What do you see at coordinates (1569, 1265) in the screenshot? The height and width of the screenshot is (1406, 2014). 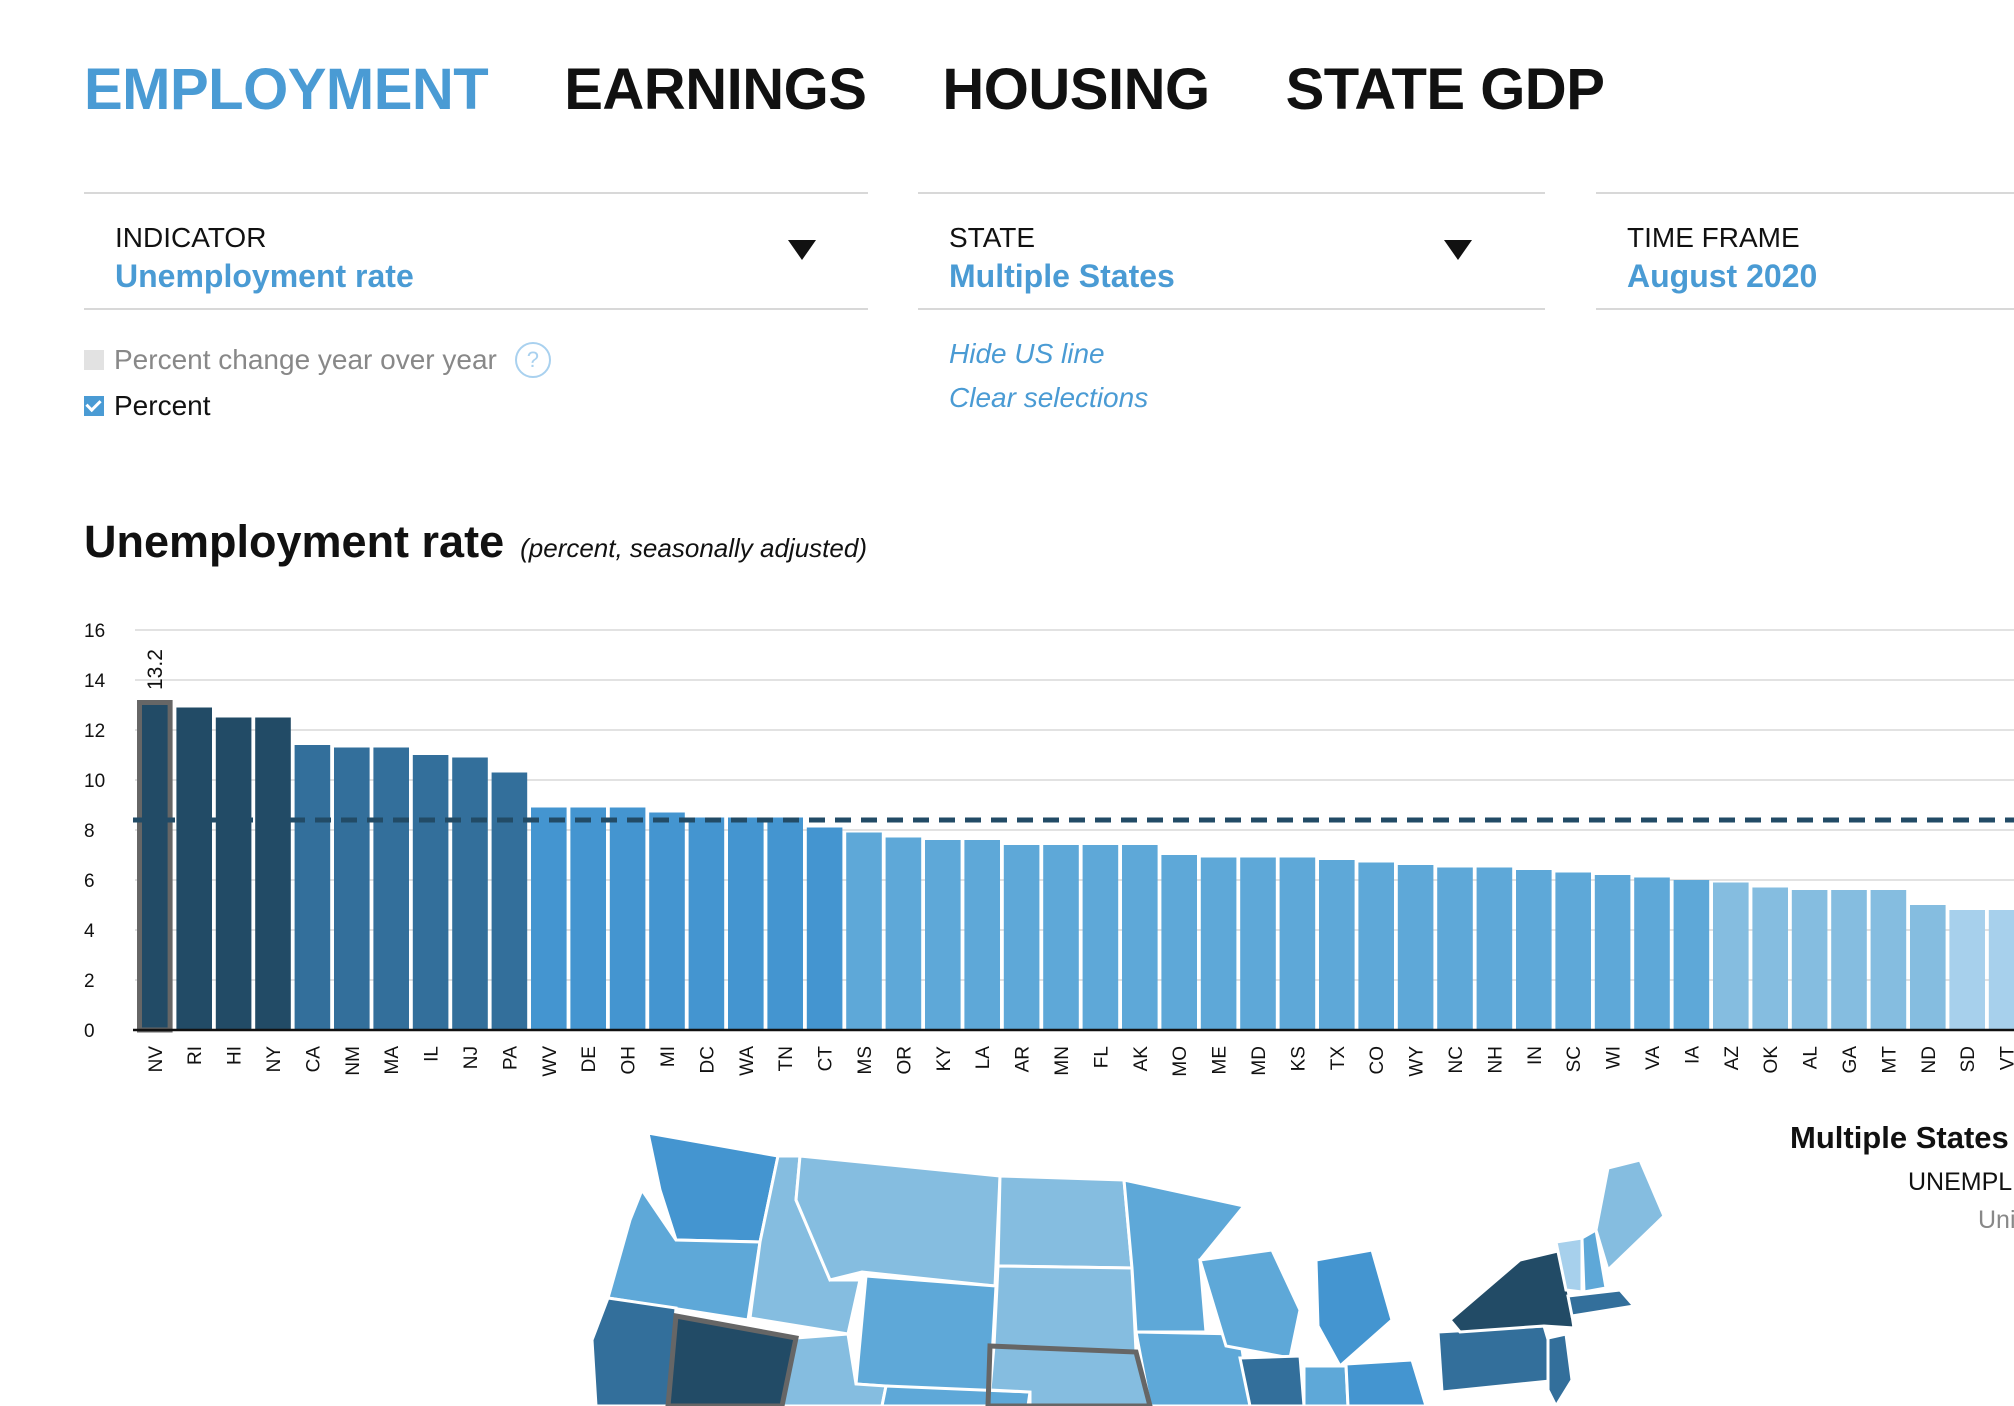 I see `map-state-vt` at bounding box center [1569, 1265].